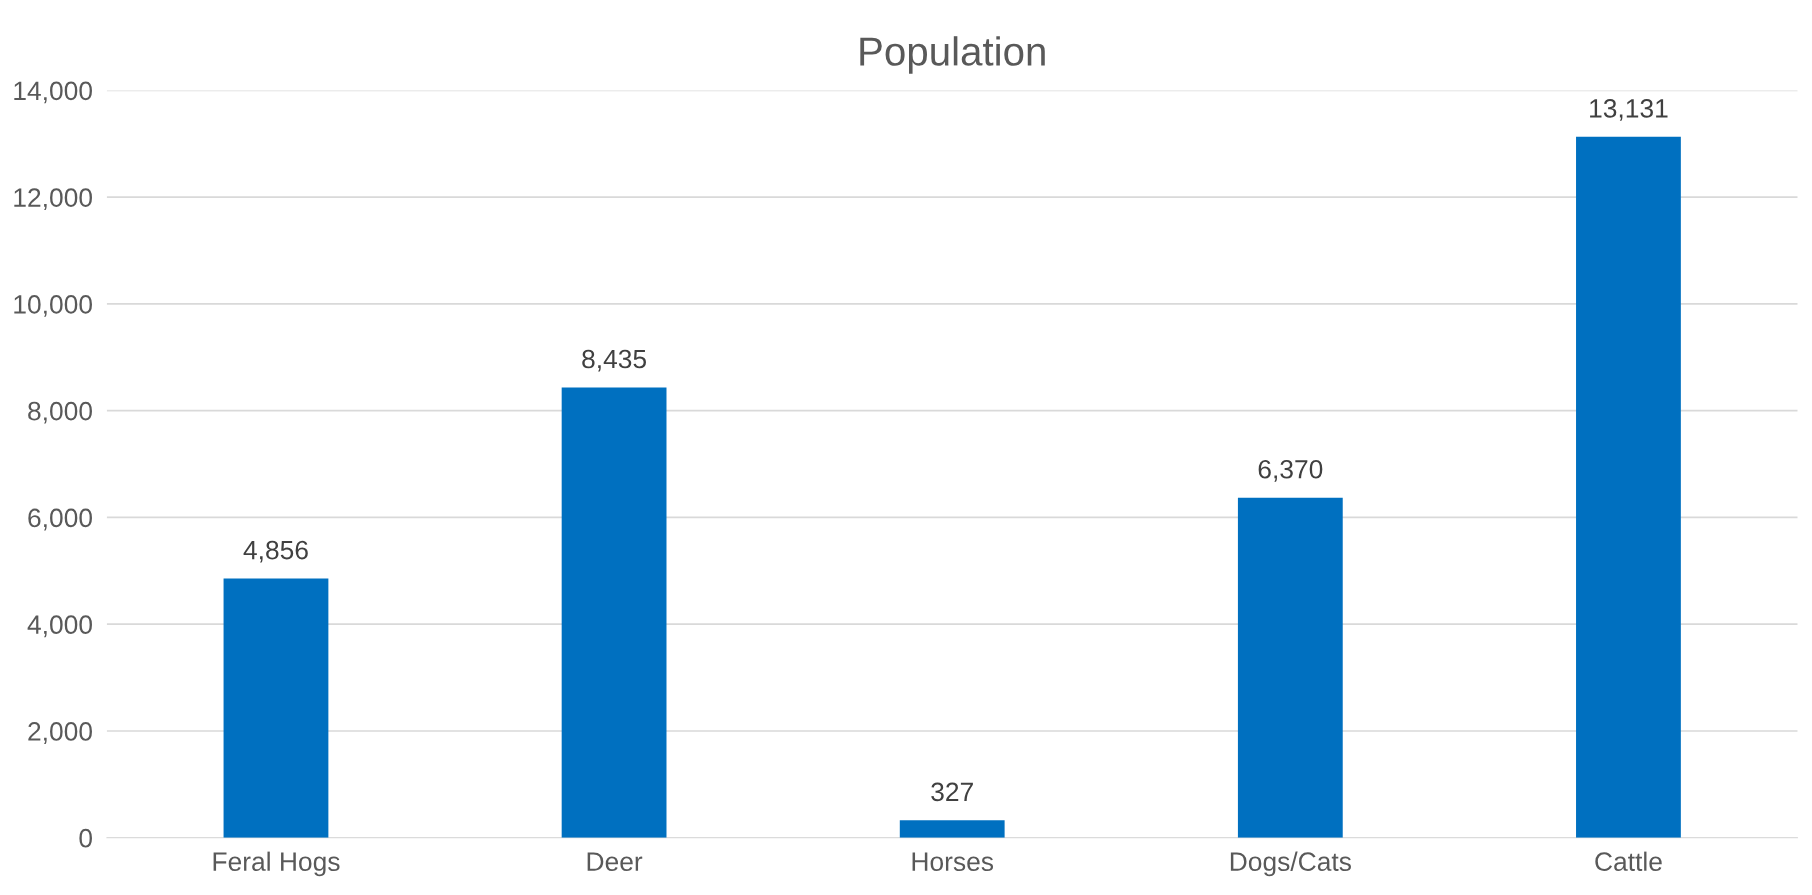  I want to click on y-tick-label: 4,000, so click(59, 626).